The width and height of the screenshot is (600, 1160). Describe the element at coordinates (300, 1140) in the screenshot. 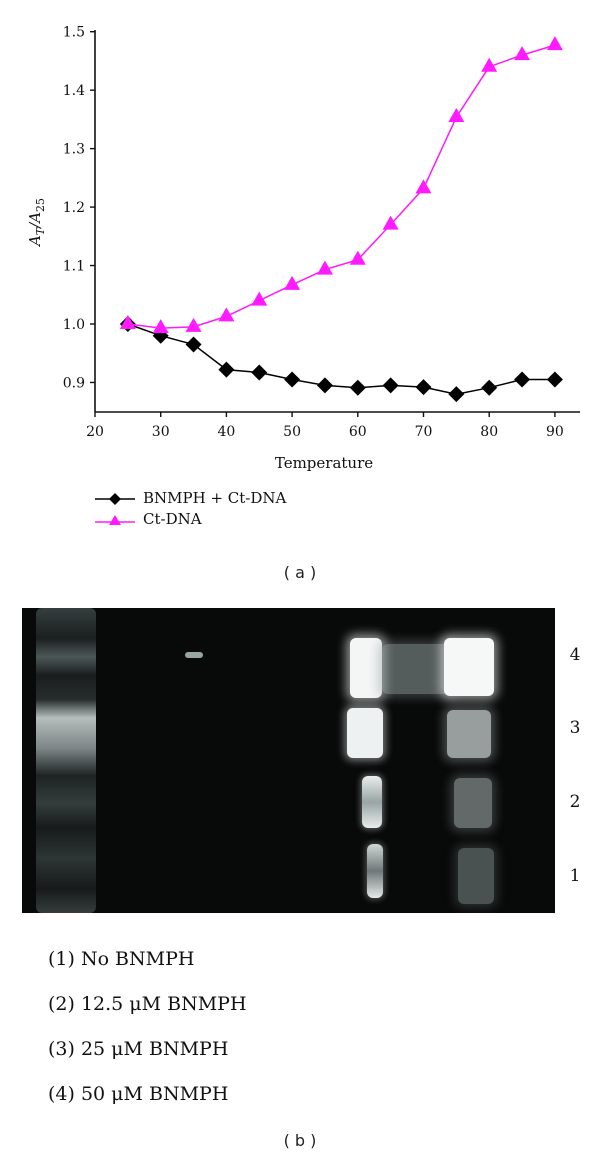

I see `panel-label-b: ( b )` at that location.